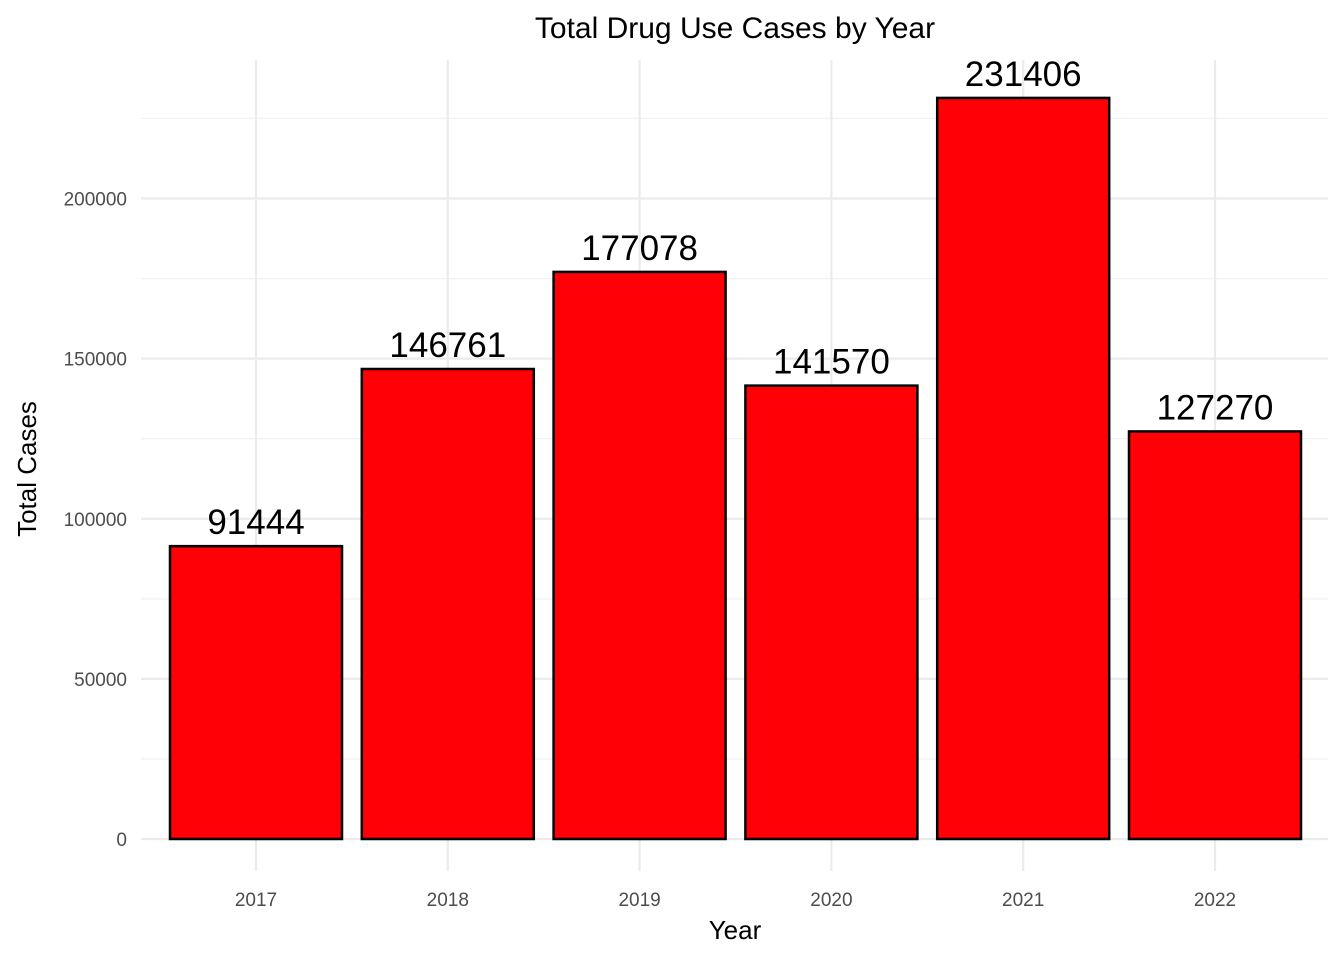 The width and height of the screenshot is (1344, 960). I want to click on y-tick-label: 200000, so click(95, 200).